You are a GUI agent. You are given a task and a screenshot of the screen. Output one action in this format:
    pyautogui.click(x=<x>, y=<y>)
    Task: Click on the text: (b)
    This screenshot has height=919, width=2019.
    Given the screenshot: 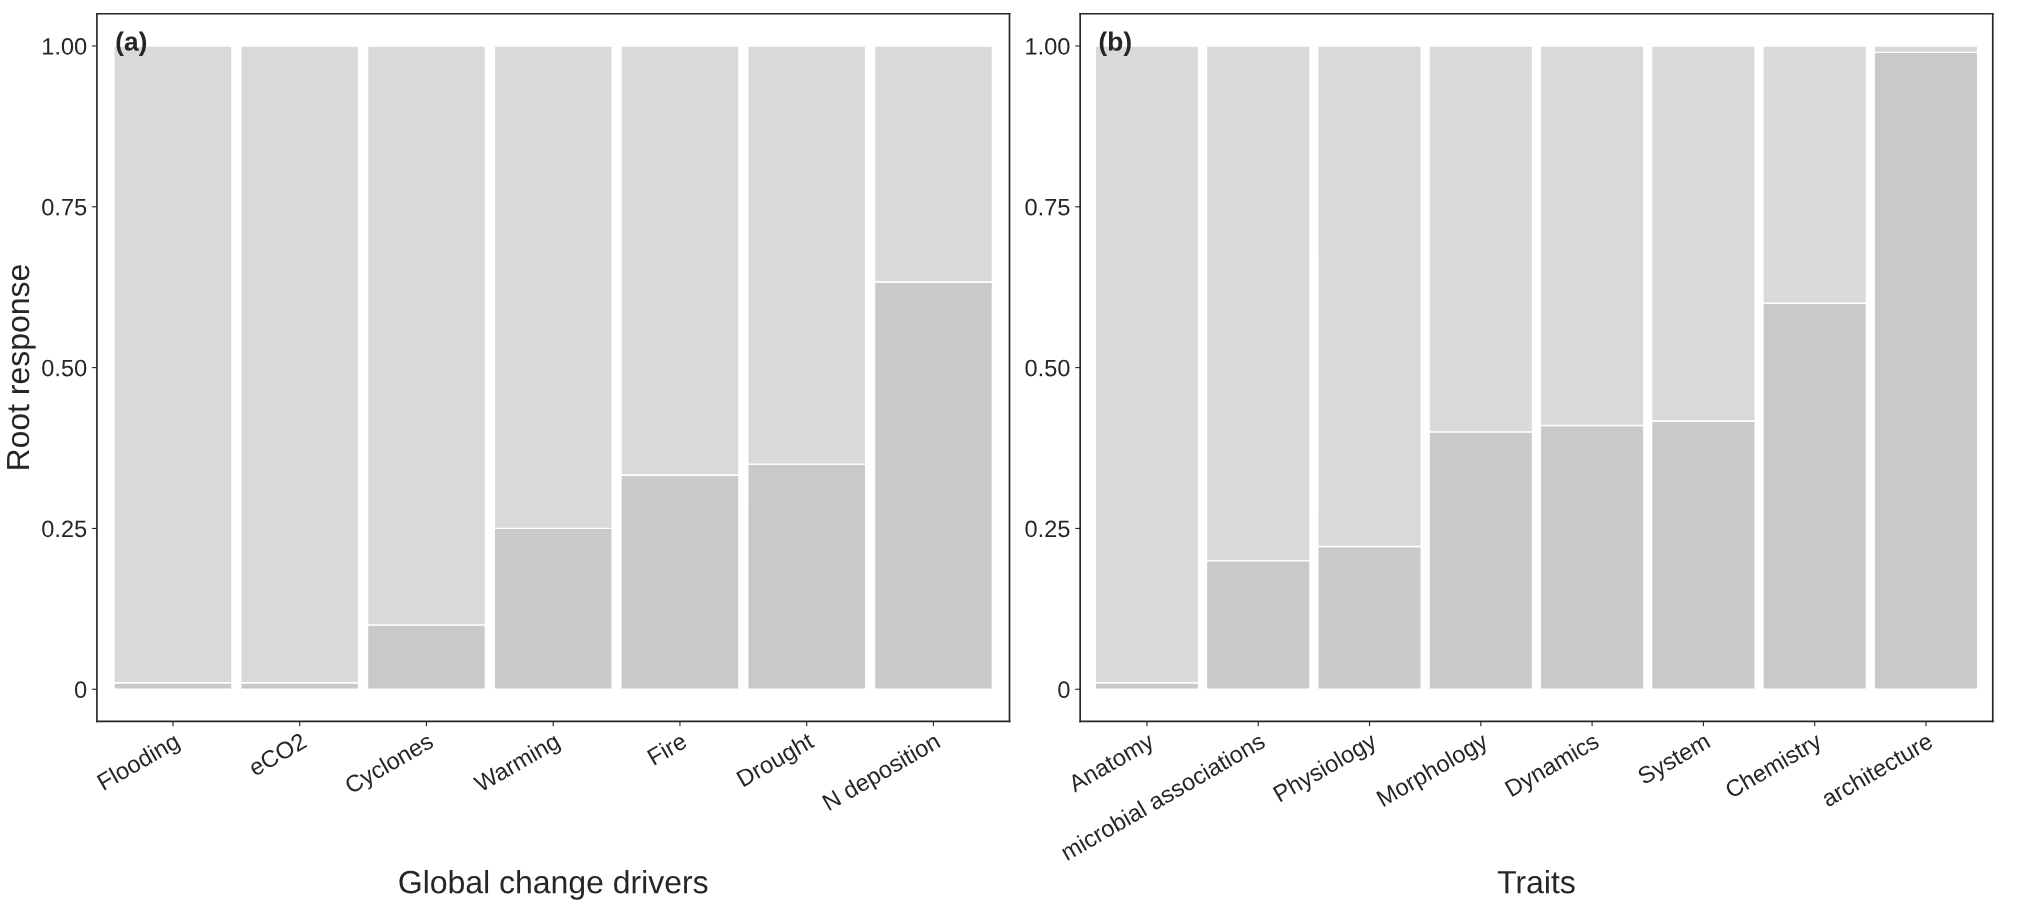 What is the action you would take?
    pyautogui.click(x=1115, y=44)
    